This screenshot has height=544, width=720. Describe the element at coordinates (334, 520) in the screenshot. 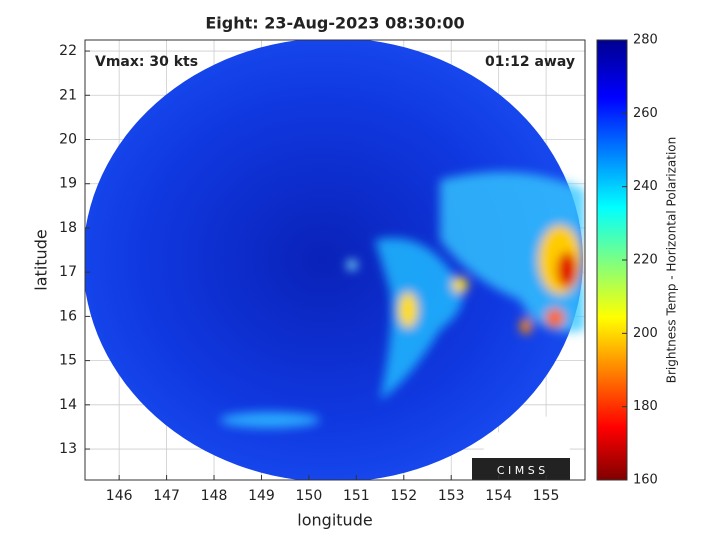

I see `x-axis-label: longitude` at that location.